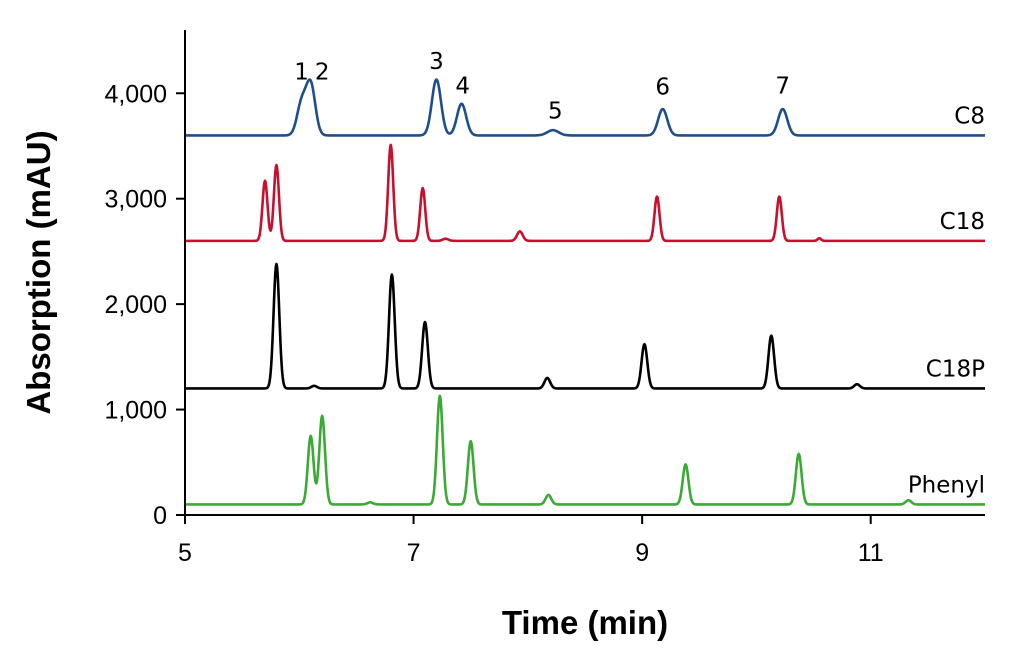 Image resolution: width=1022 pixels, height=648 pixels. I want to click on series-label-phenyl: Phenyl, so click(946, 485).